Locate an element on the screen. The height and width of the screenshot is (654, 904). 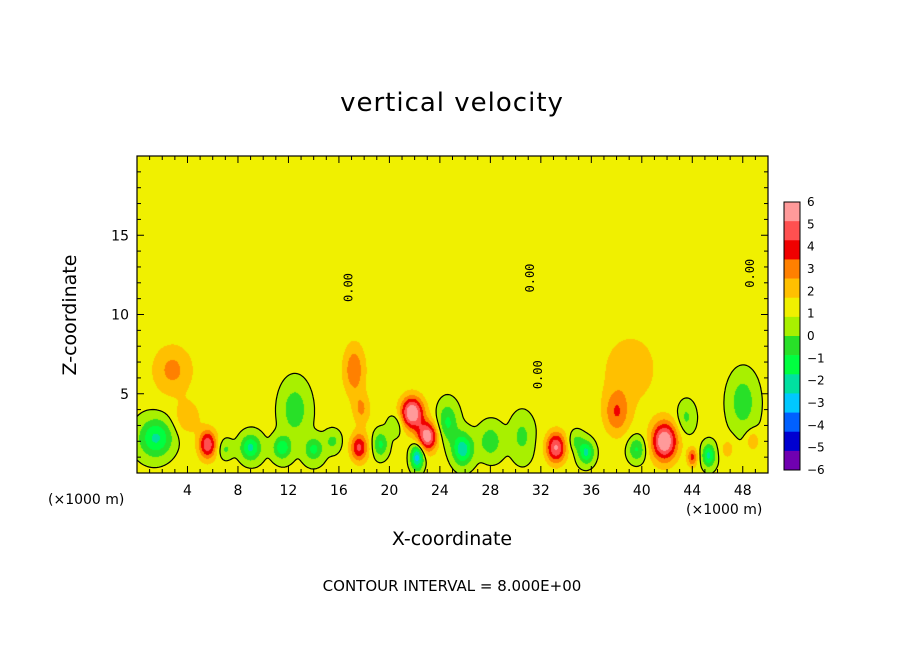
colorbar-label: 0 is located at coordinates (811, 336).